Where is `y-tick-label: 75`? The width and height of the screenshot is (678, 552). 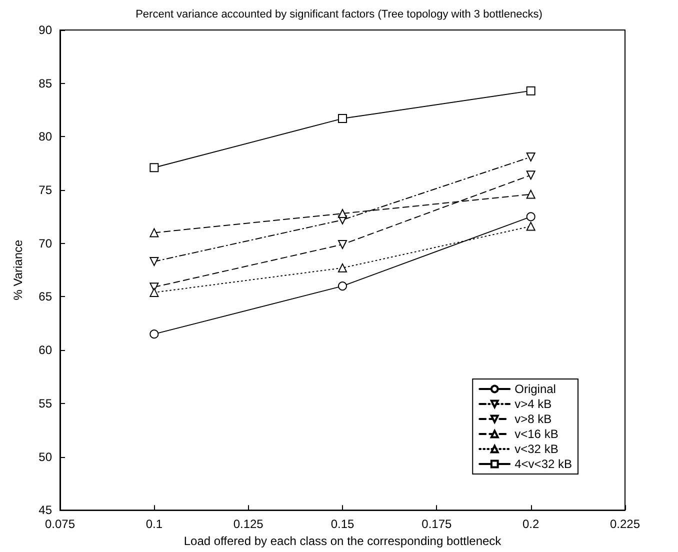
y-tick-label: 75 is located at coordinates (45, 190).